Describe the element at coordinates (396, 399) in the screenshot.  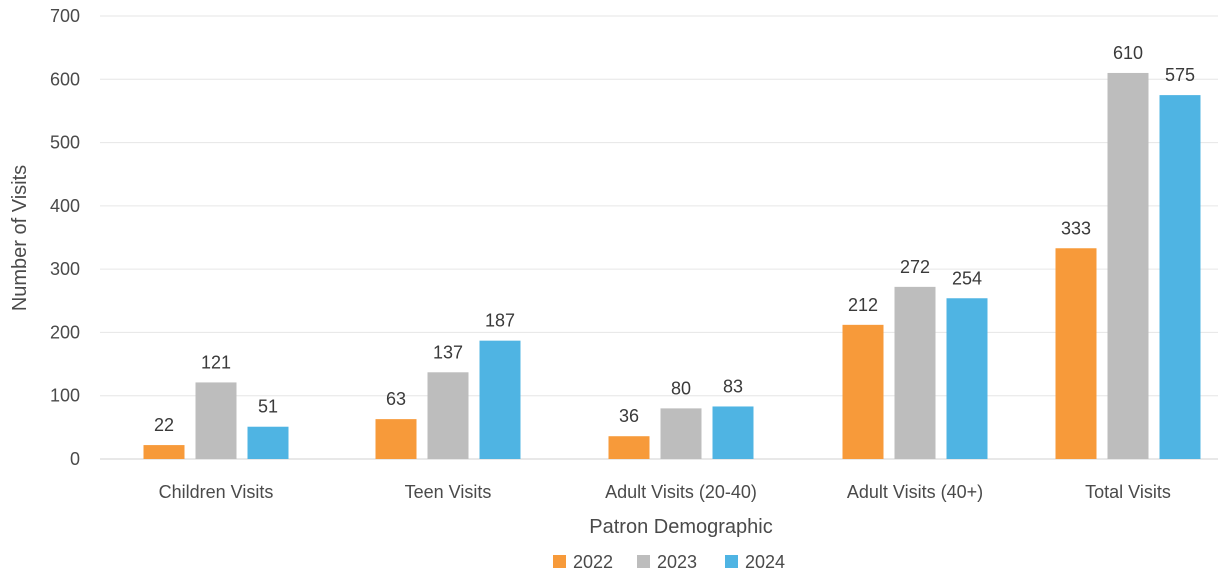
I see `data-label-2022-1: 63` at that location.